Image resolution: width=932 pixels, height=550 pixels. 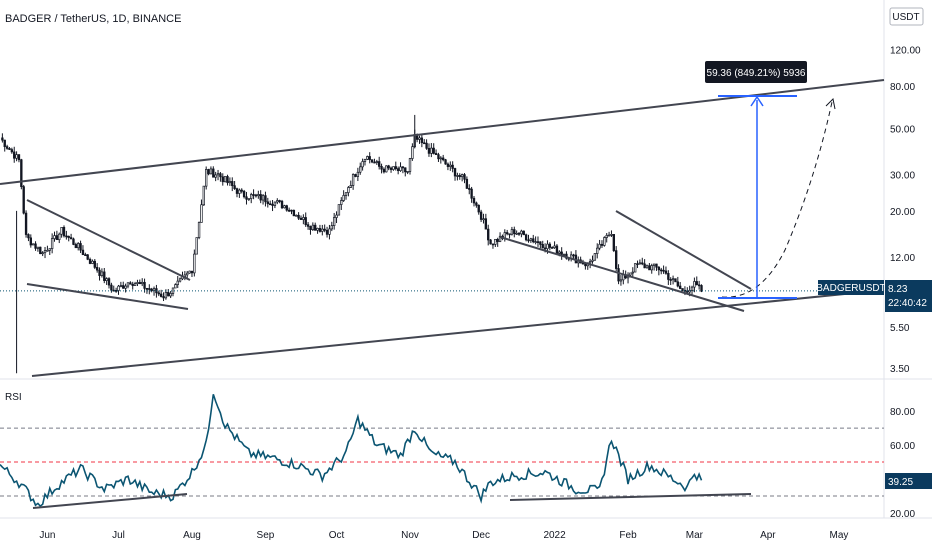 I want to click on price-tick-label: 120.00, so click(x=905, y=50).